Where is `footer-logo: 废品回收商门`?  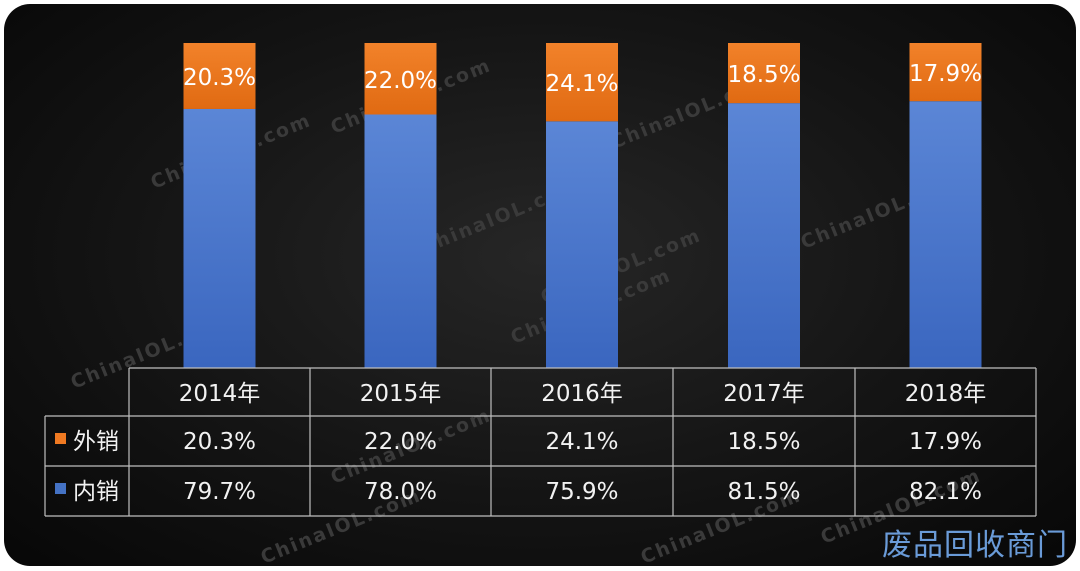 footer-logo: 废品回收商门 is located at coordinates (975, 545).